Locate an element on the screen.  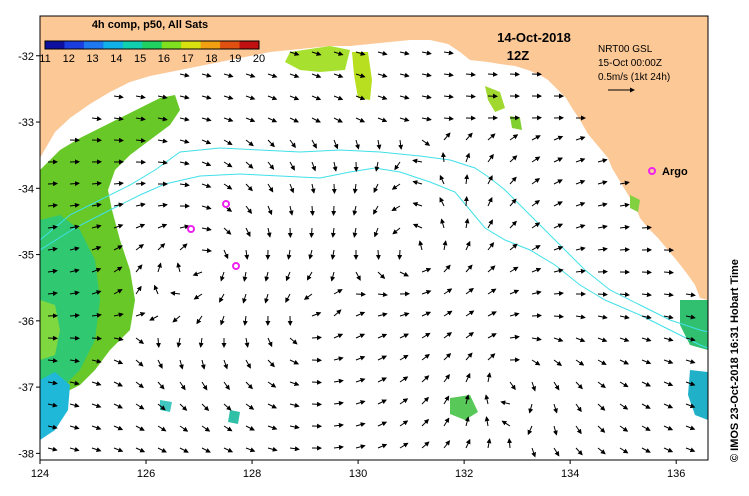
y-tick-label: -32 is located at coordinates (26, 57).